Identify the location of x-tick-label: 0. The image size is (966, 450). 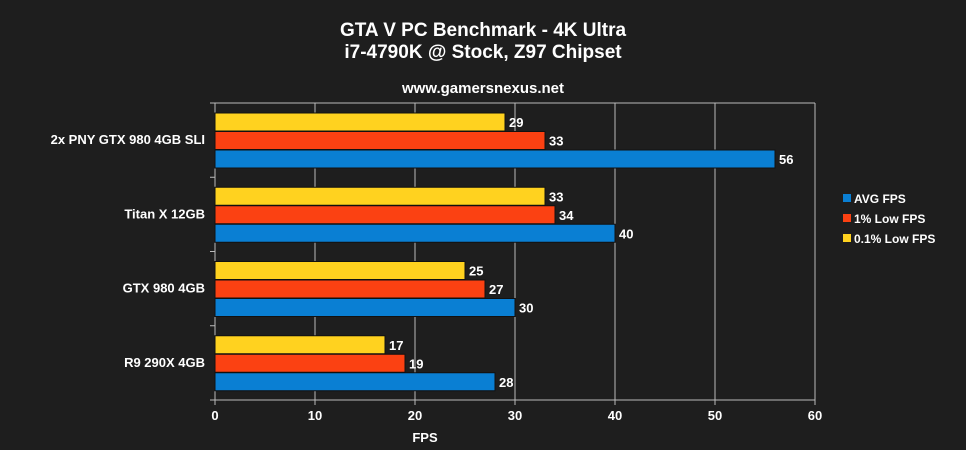
(214, 415).